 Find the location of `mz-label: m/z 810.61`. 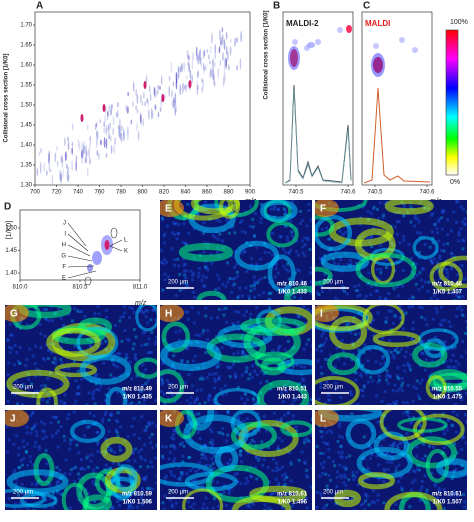

mz-label: m/z 810.61 is located at coordinates (292, 495).